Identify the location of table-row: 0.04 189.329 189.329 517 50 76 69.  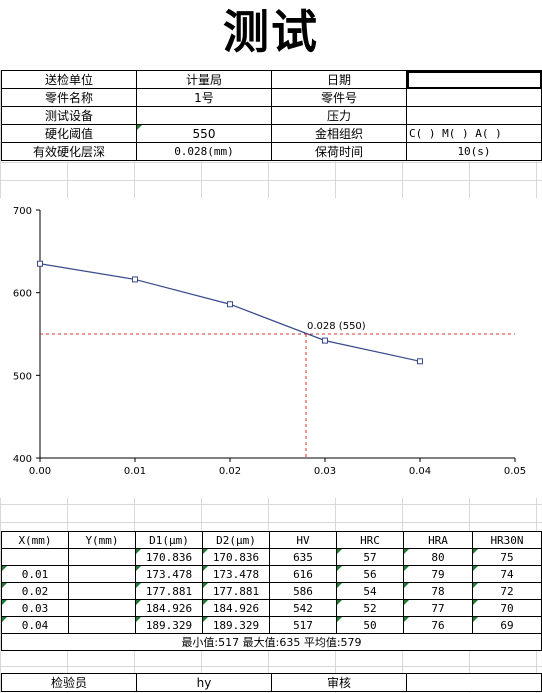
(271, 625).